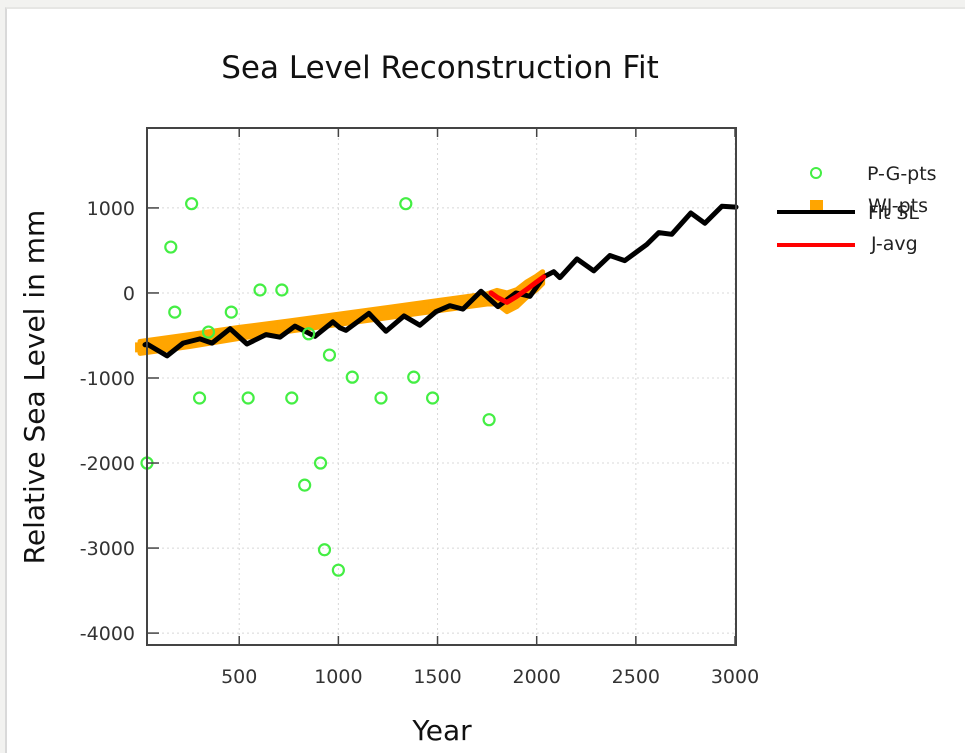 The width and height of the screenshot is (965, 753). What do you see at coordinates (439, 68) in the screenshot?
I see `chart-title: Sea Level Reconstruction Fit` at bounding box center [439, 68].